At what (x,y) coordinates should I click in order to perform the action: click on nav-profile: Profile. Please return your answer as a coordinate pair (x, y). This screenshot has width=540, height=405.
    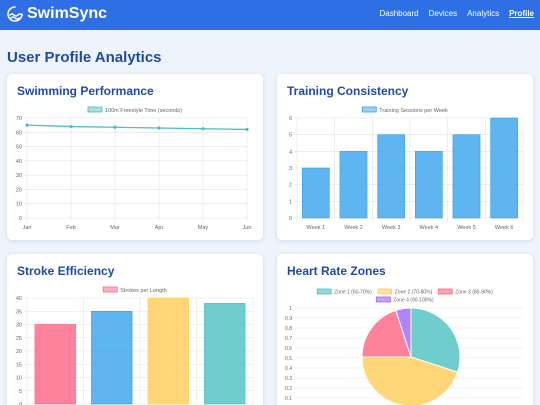
    Looking at the image, I should click on (521, 13).